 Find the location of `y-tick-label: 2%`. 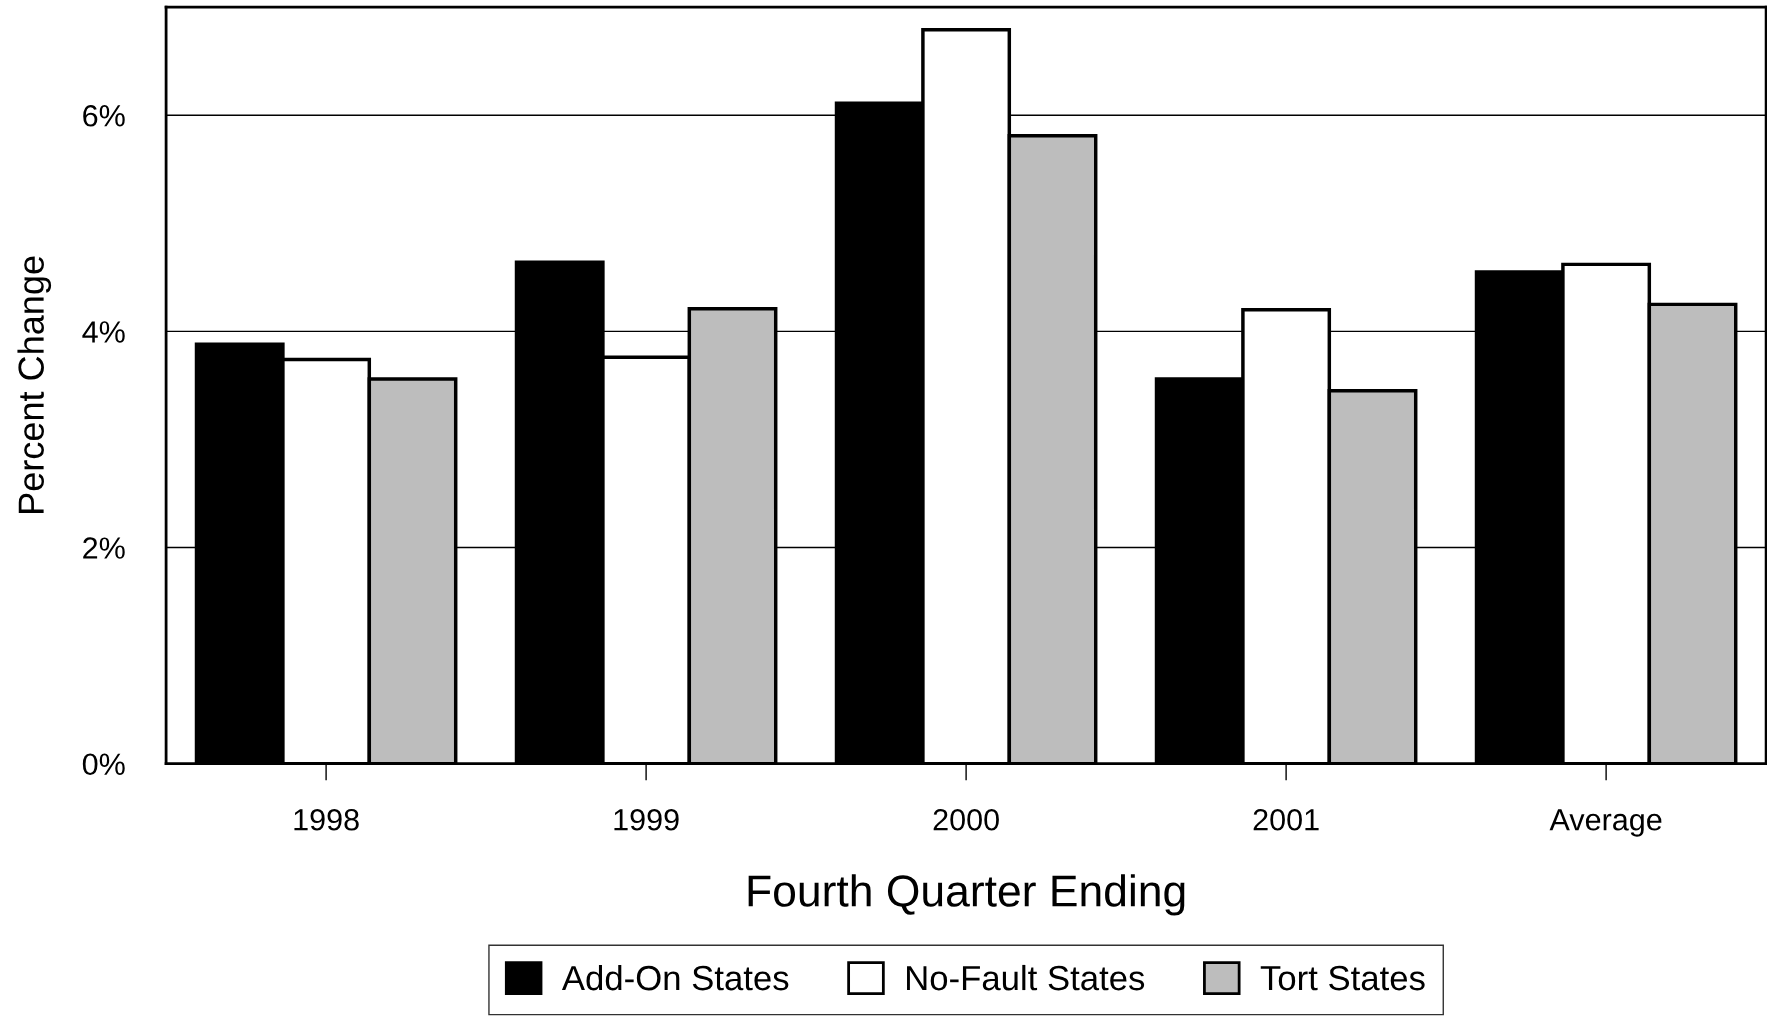

y-tick-label: 2% is located at coordinates (104, 548).